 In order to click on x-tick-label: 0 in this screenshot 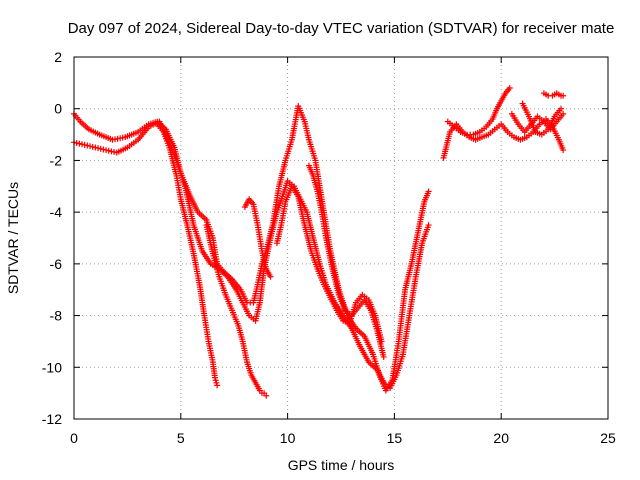, I will do `click(74, 438)`.